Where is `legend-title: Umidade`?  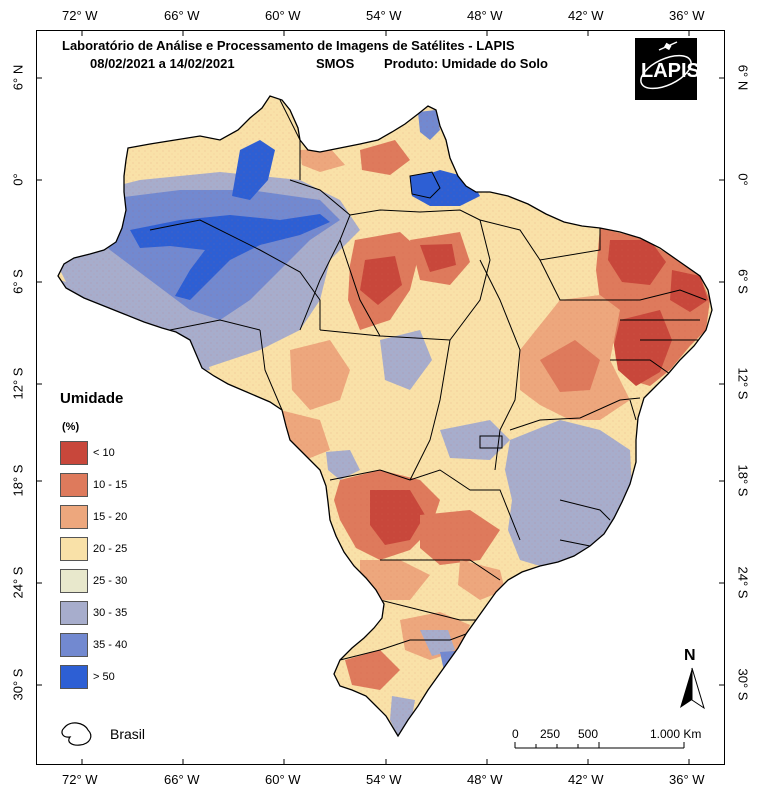 legend-title: Umidade is located at coordinates (92, 398).